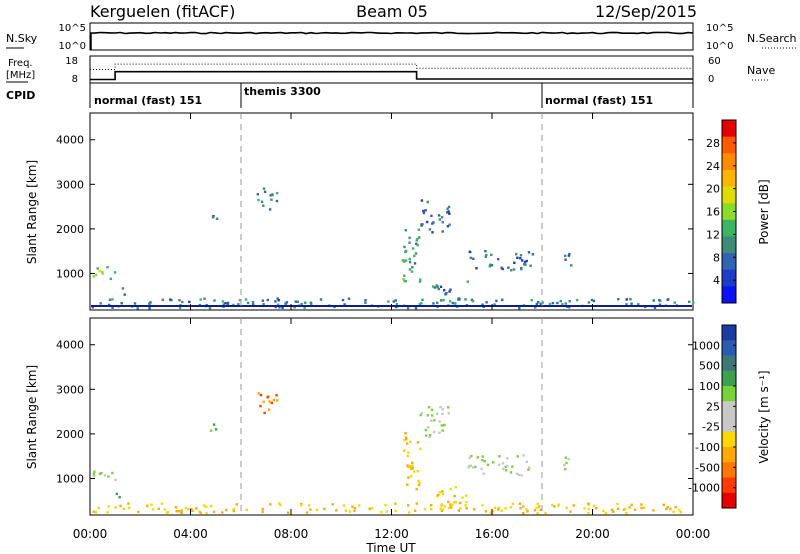 The image size is (800, 554). I want to click on colorbar-tick-label: 25, so click(713, 406).